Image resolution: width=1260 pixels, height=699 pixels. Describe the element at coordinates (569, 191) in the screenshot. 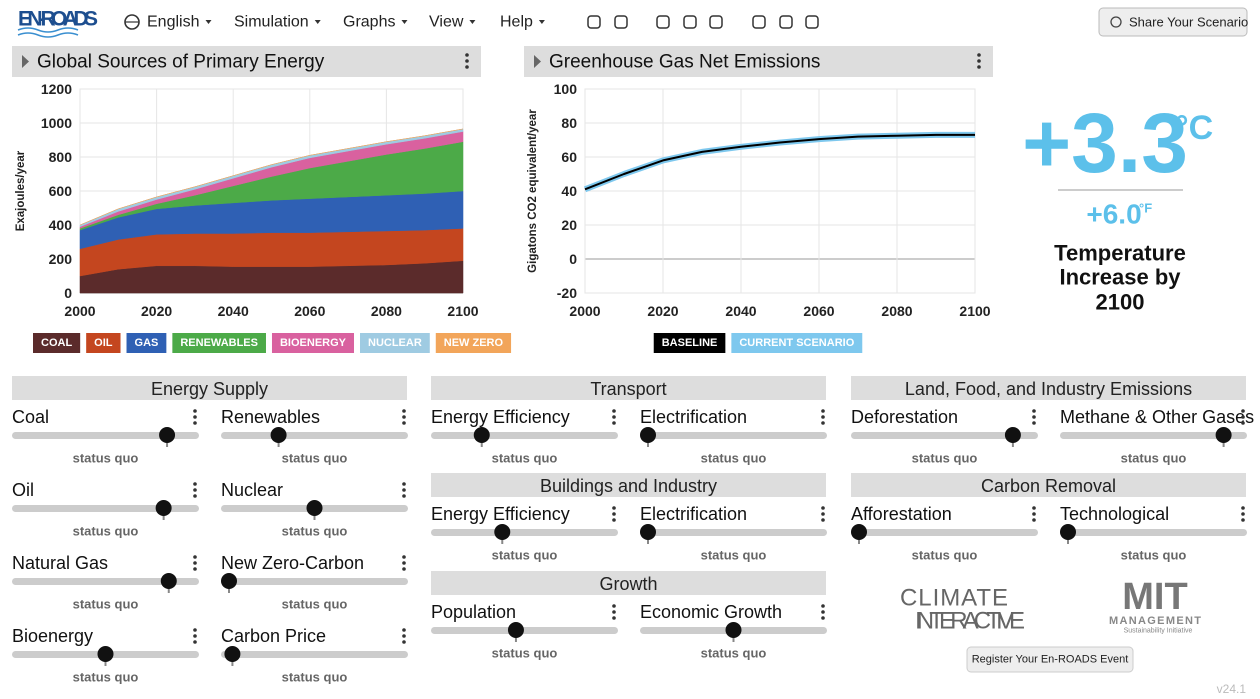

I see `y-tick-label: 40` at that location.